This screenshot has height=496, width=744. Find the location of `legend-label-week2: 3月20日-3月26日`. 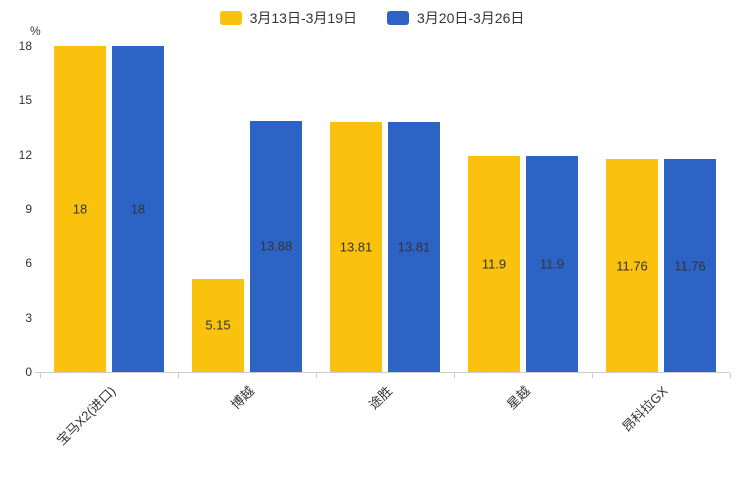

legend-label-week2: 3月20日-3月26日 is located at coordinates (471, 18).